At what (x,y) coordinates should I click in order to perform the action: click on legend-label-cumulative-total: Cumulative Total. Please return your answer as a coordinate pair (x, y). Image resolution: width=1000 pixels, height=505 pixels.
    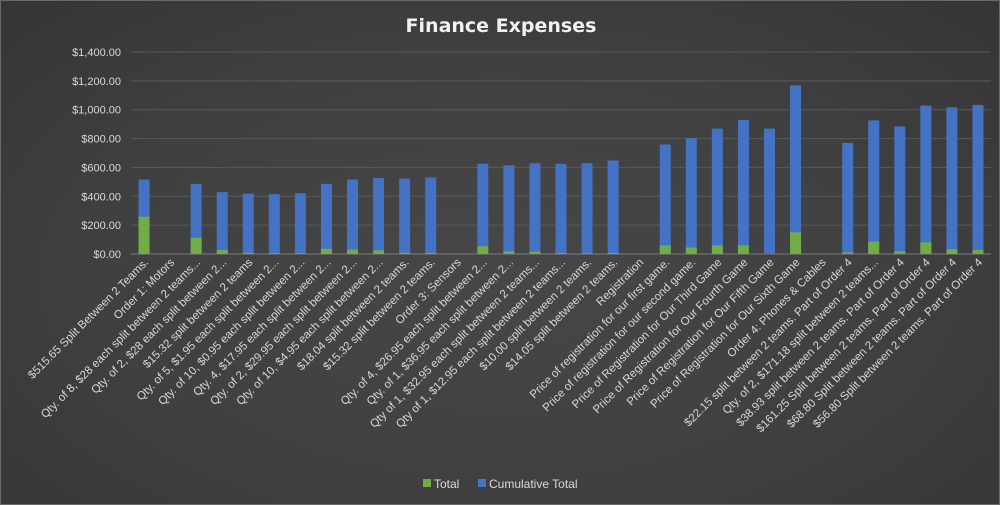
    Looking at the image, I should click on (533, 484).